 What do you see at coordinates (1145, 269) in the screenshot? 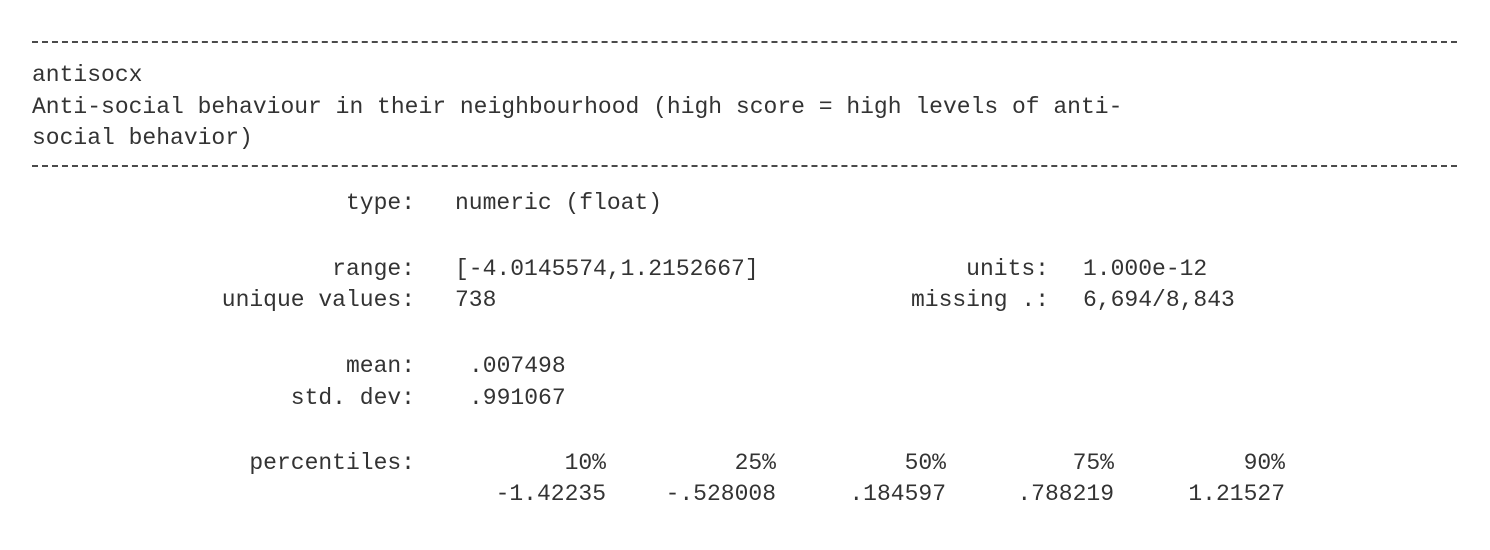
I see `units-value: 1.000e-12` at bounding box center [1145, 269].